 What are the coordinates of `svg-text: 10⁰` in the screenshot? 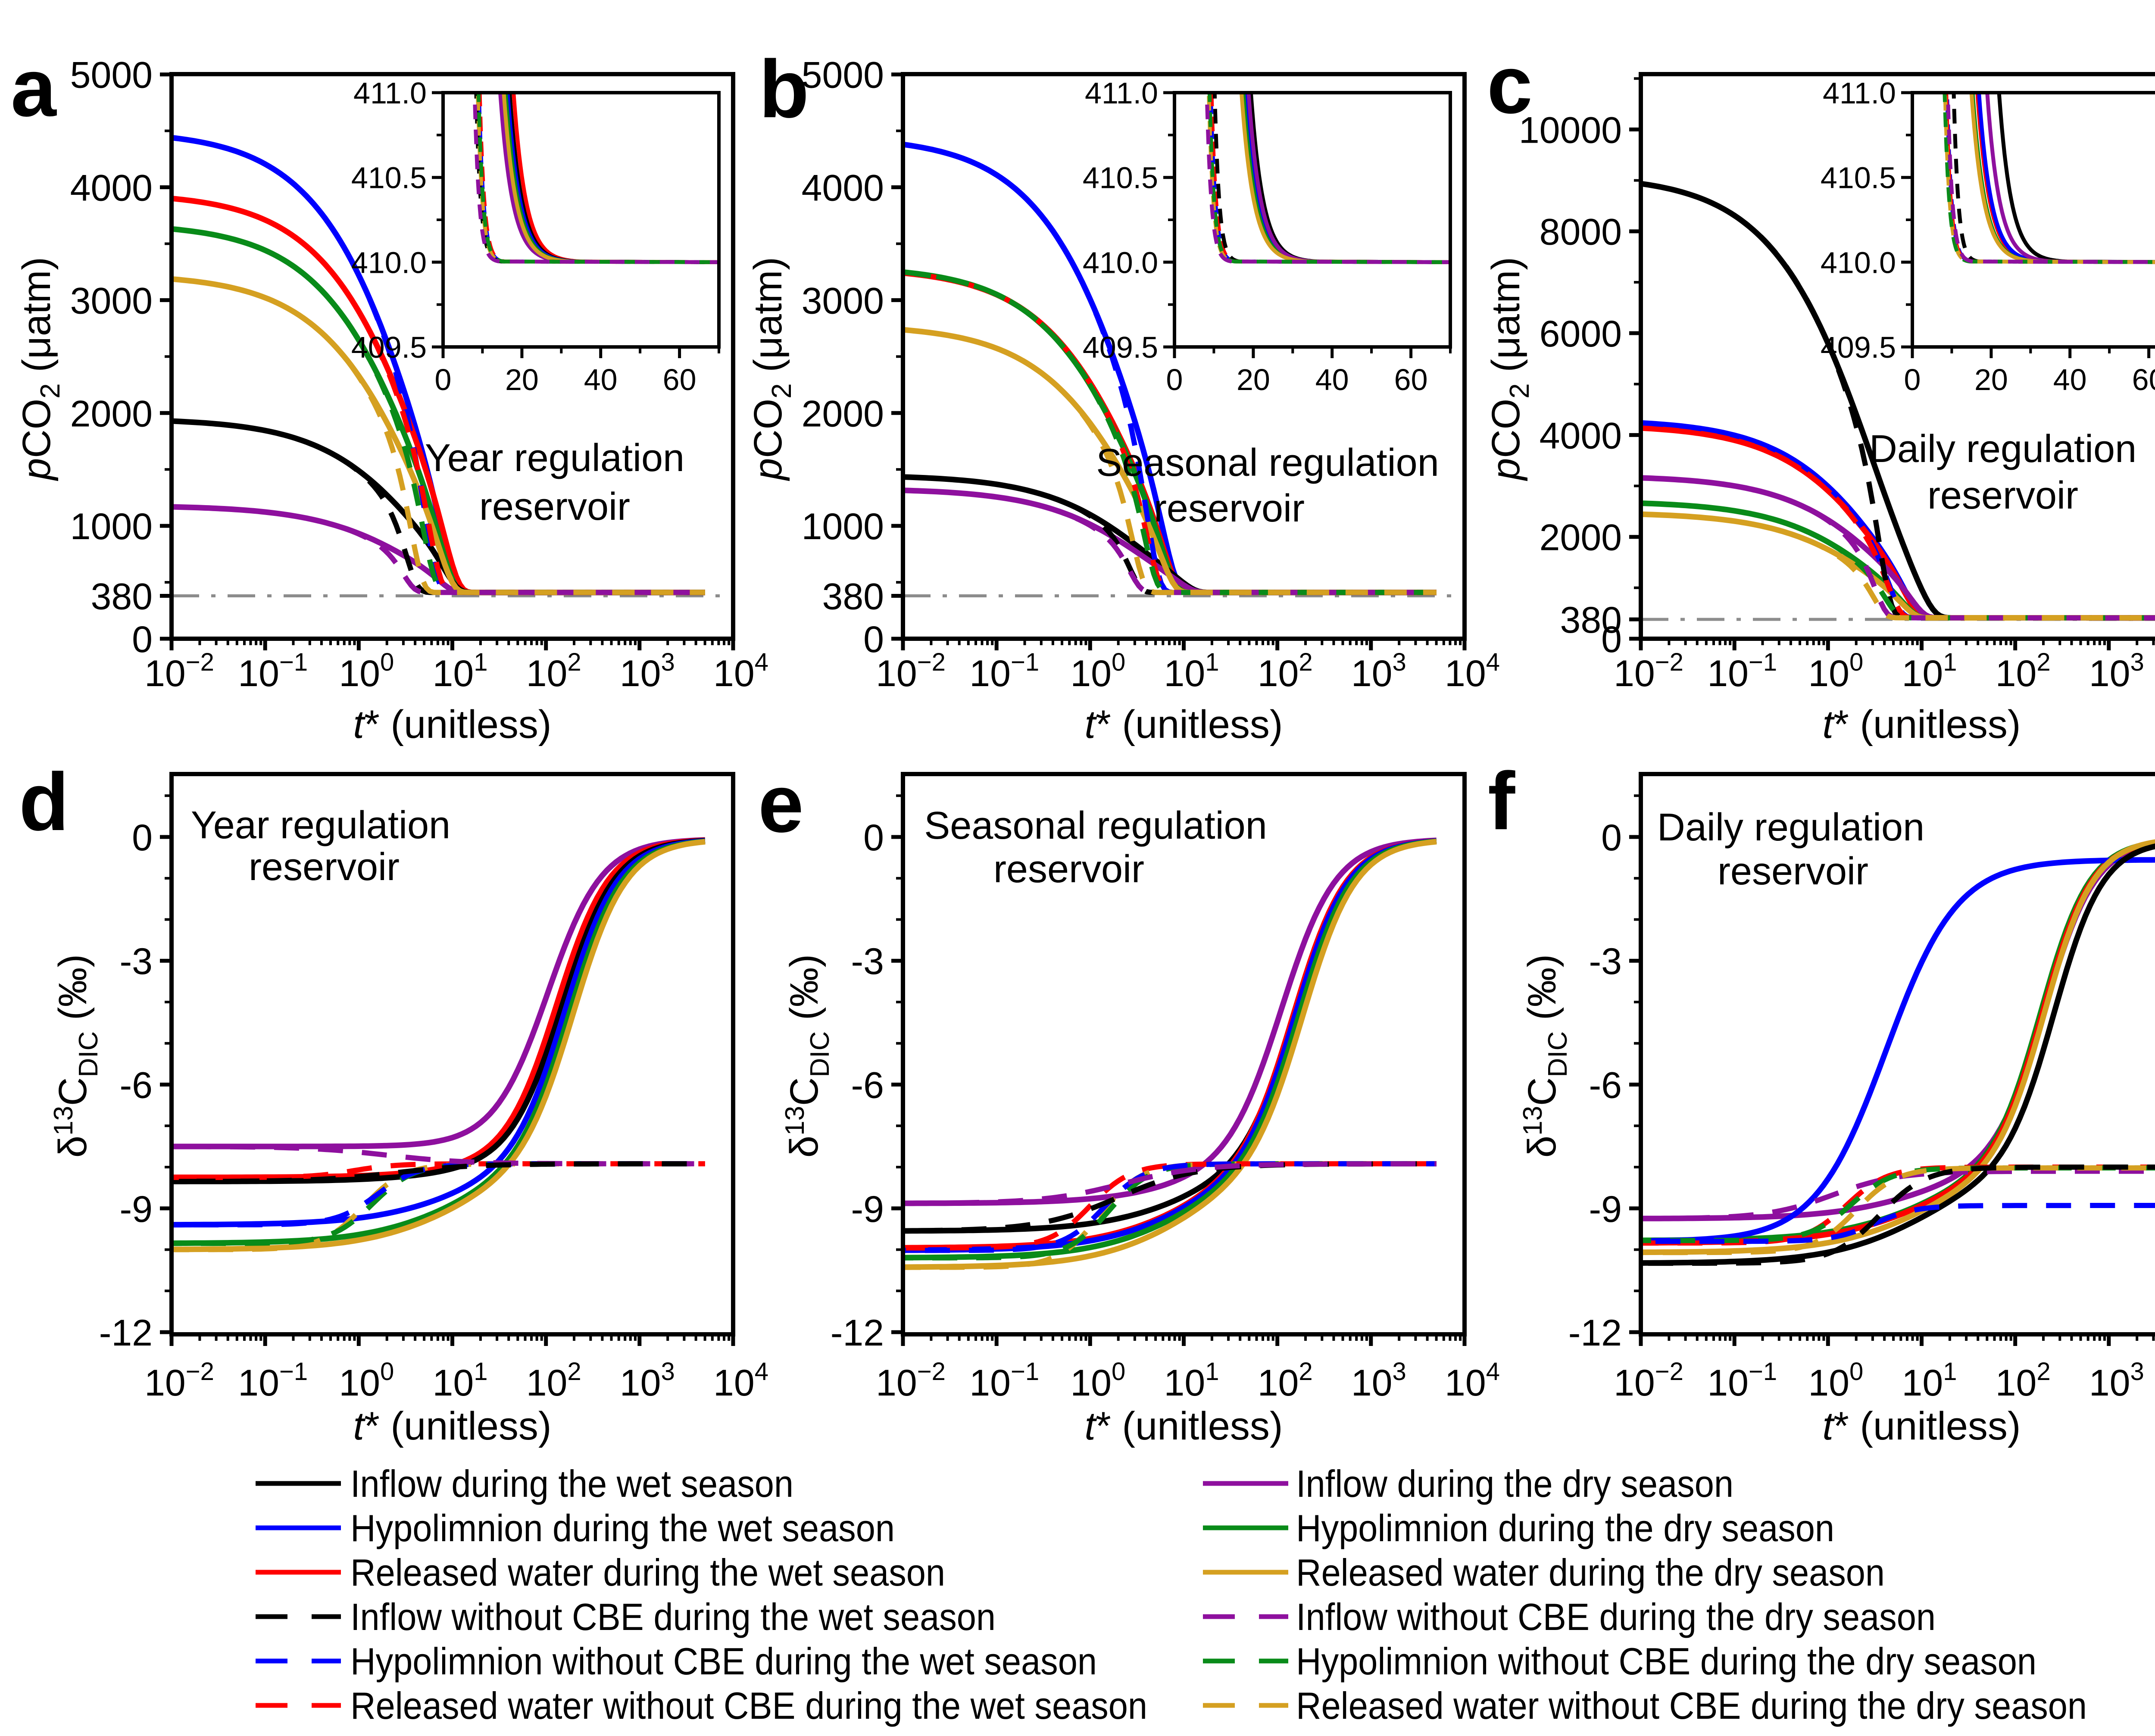 It's located at (1097, 1381).